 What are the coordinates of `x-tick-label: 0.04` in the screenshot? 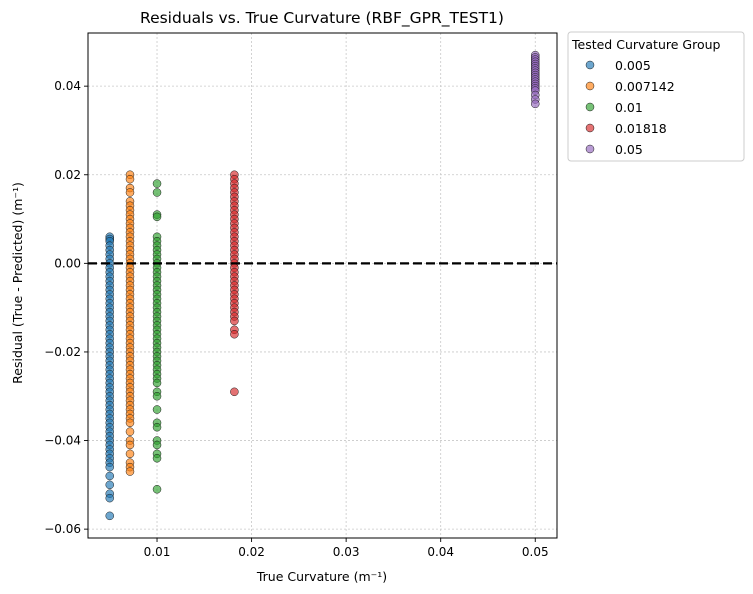 It's located at (440, 552).